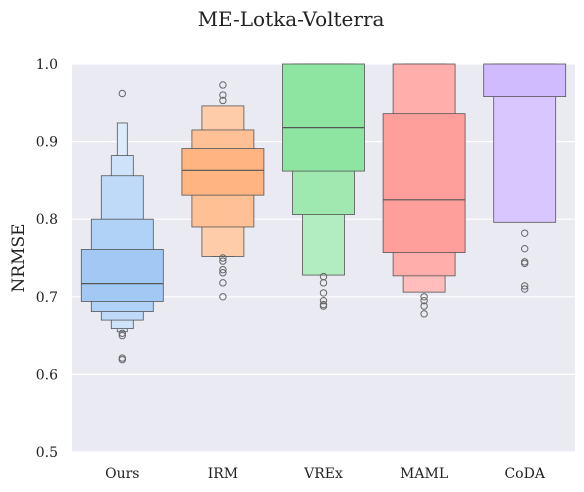 This screenshot has height=492, width=584. Describe the element at coordinates (122, 226) in the screenshot. I see `boxen-group-ours` at that location.